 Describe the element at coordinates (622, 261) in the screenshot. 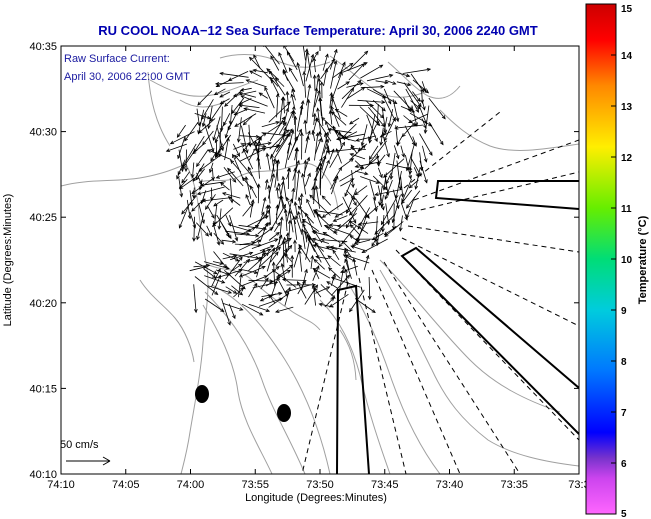

I see `colorbar-ticks: 15 14 13 12 11 10 9 8 7 6 5` at that location.